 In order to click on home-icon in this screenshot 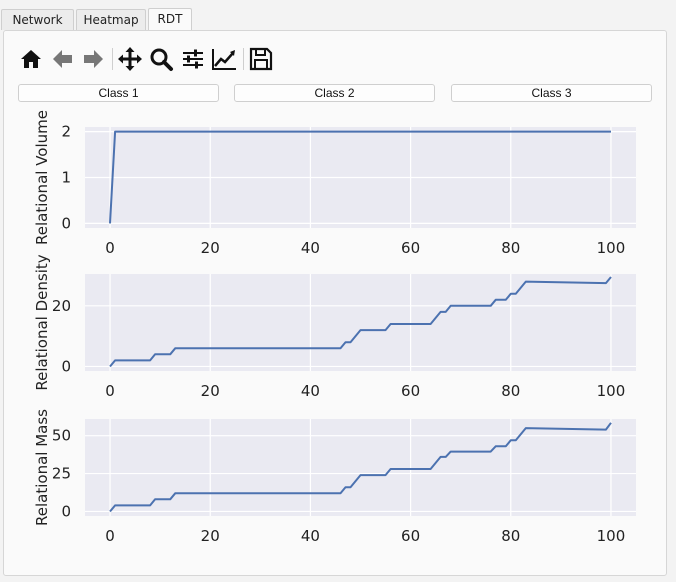, I will do `click(31, 59)`.